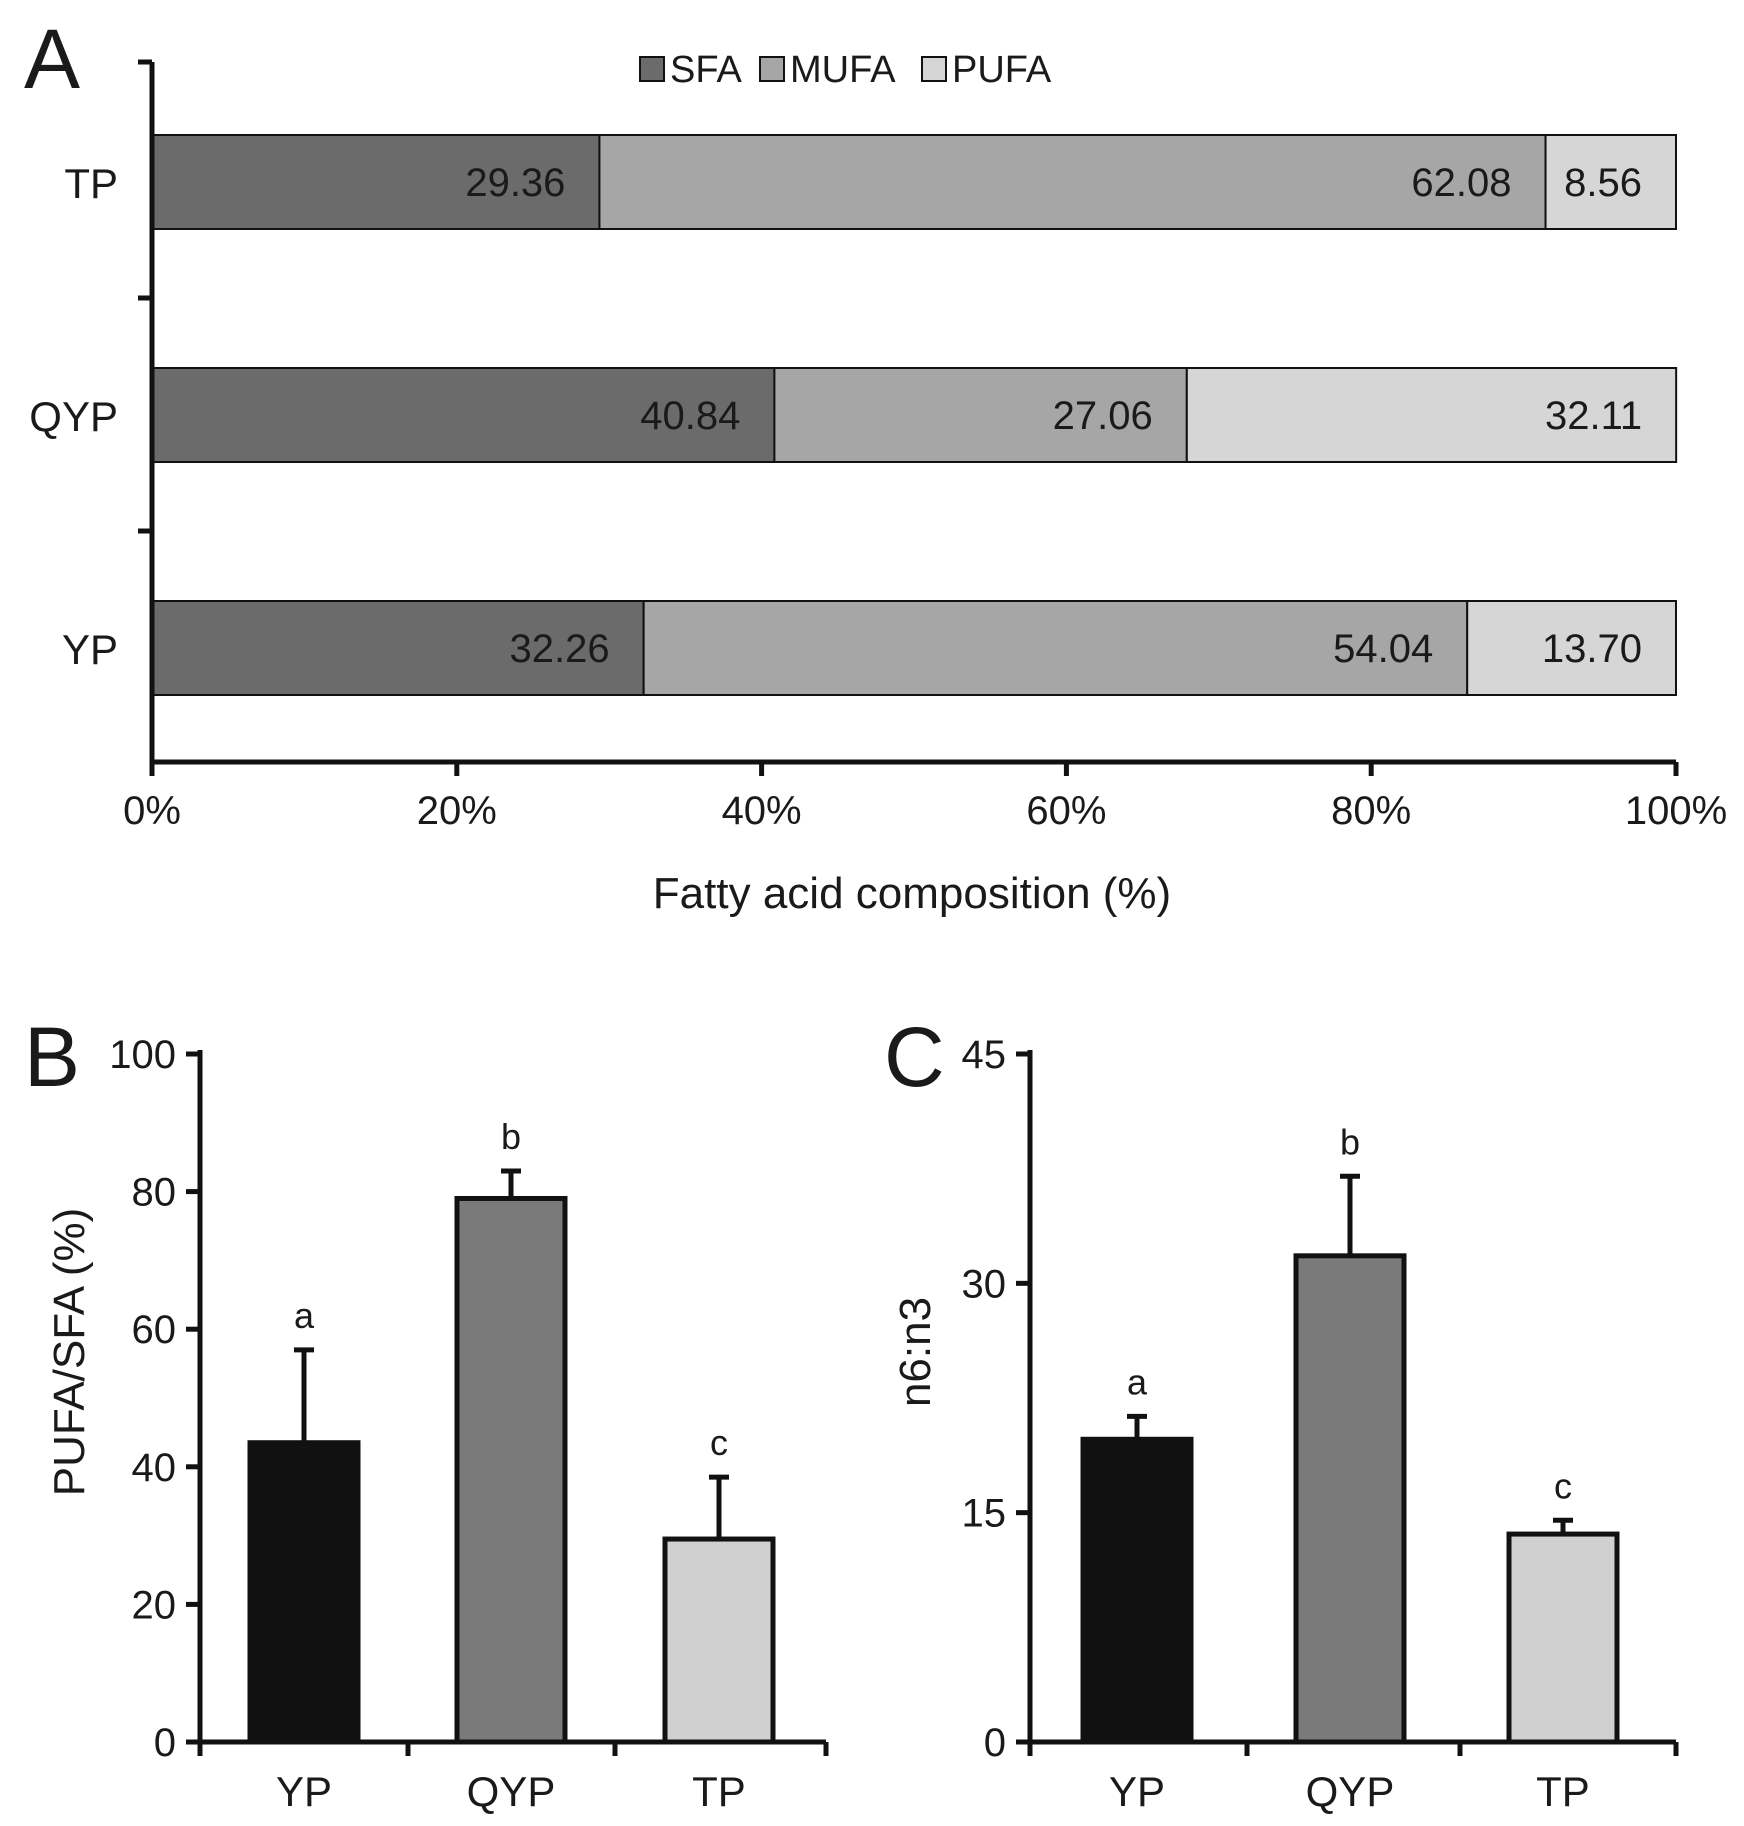 This screenshot has width=1744, height=1826. What do you see at coordinates (1072, 182) in the screenshot?
I see `bar-segment-tp-mufa` at bounding box center [1072, 182].